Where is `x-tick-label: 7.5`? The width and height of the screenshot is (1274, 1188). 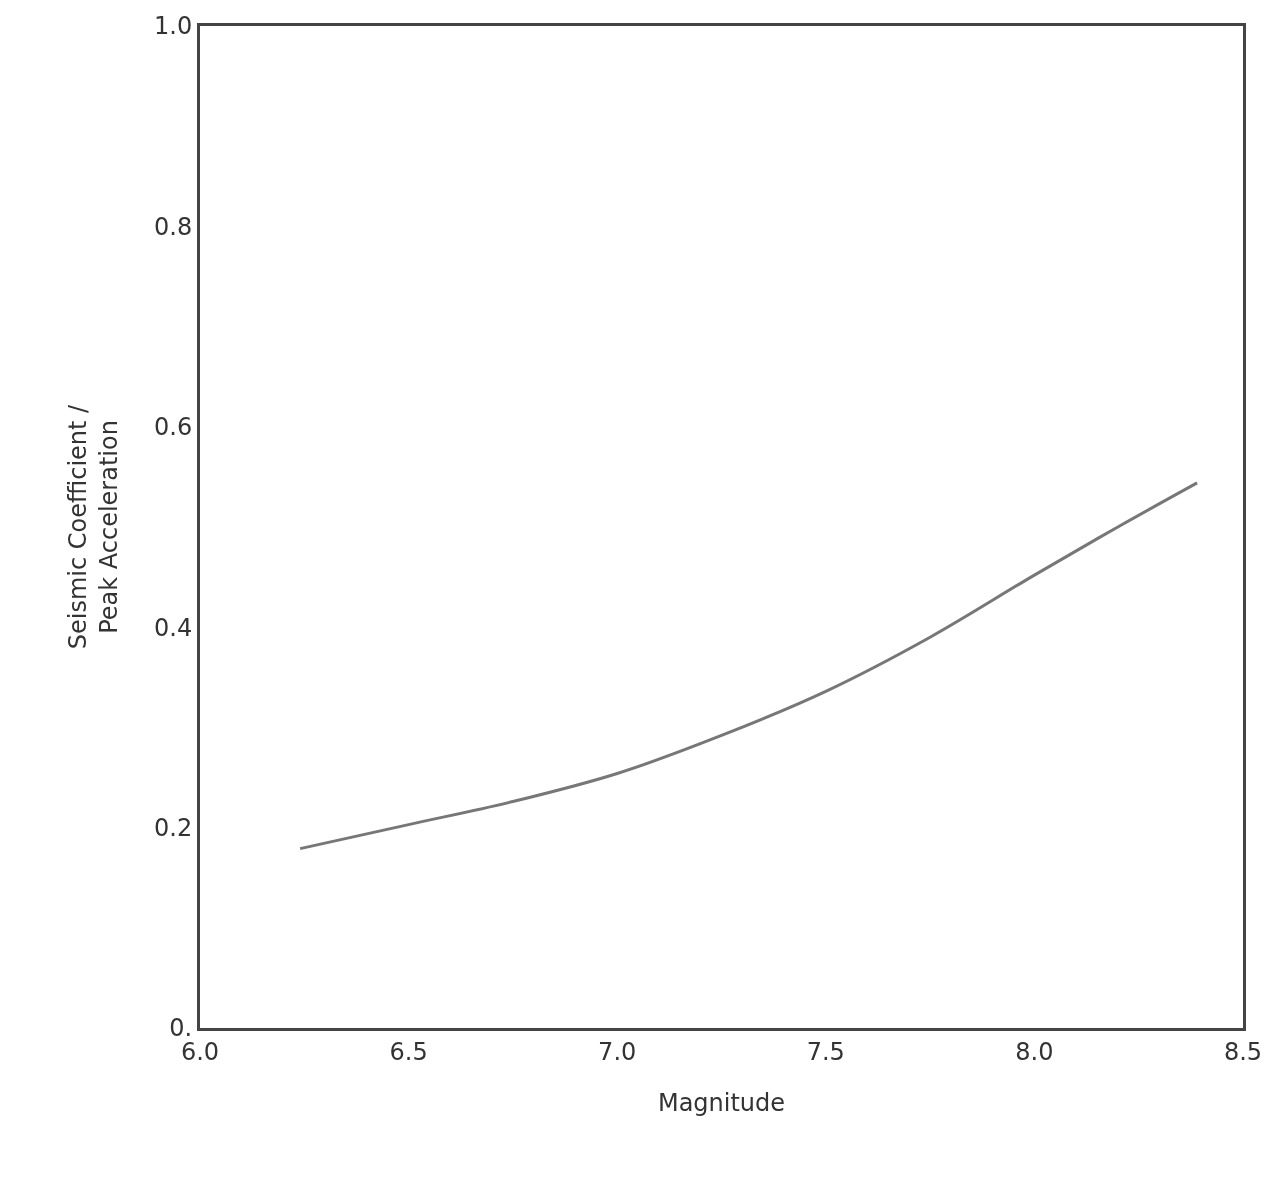
x-tick-label: 7.5 is located at coordinates (825, 1051).